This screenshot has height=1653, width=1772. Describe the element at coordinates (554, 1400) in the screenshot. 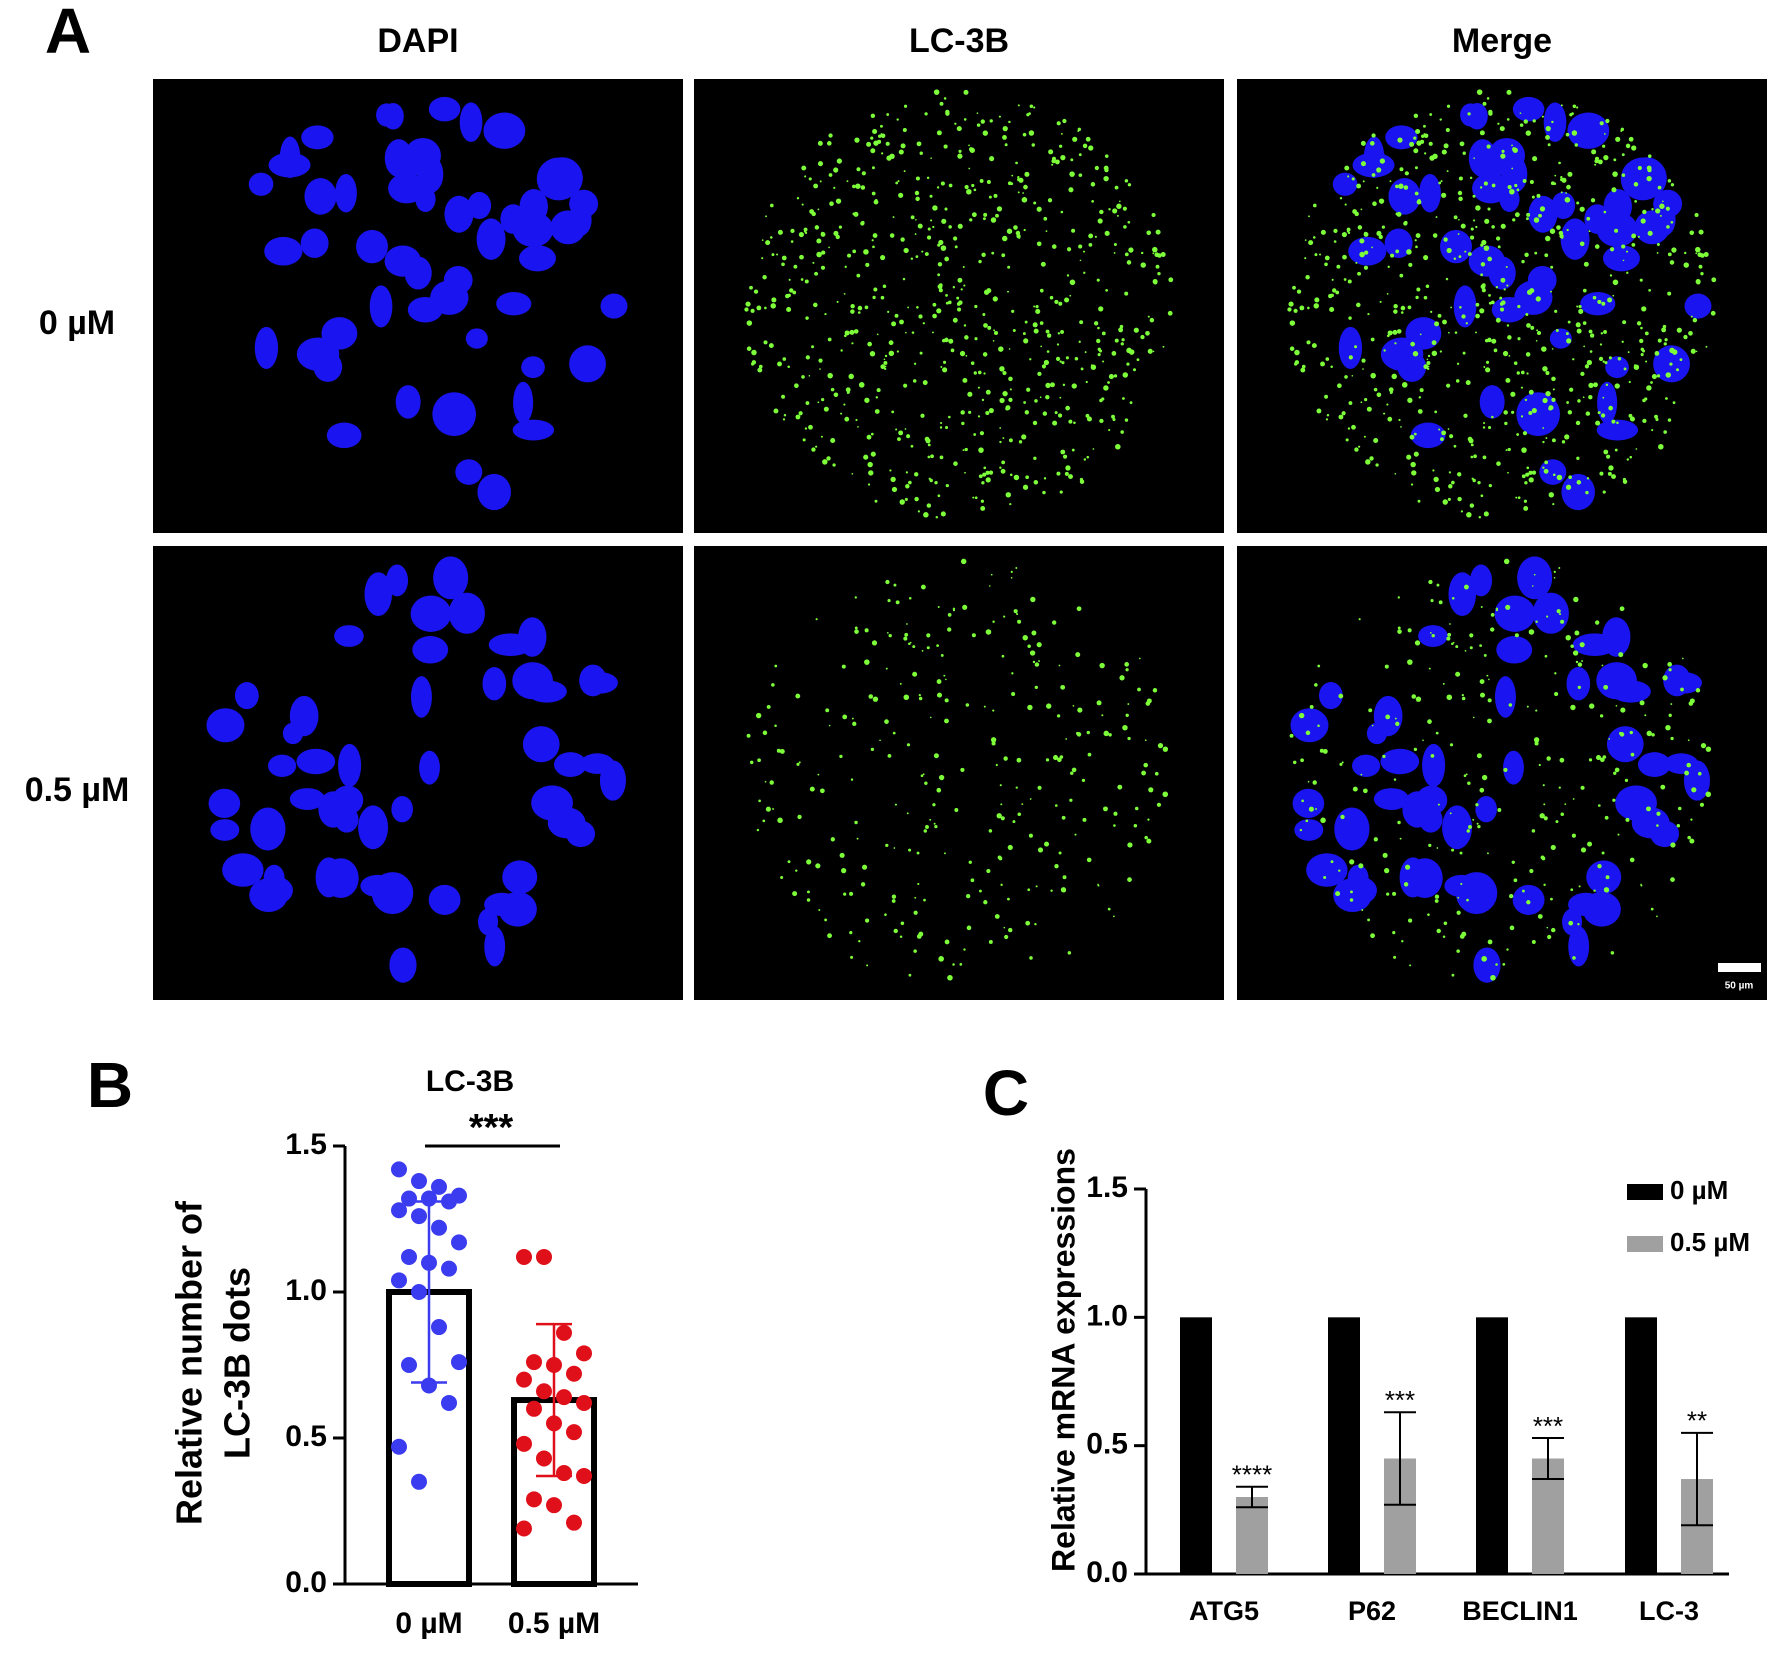

I see `error-bar` at that location.